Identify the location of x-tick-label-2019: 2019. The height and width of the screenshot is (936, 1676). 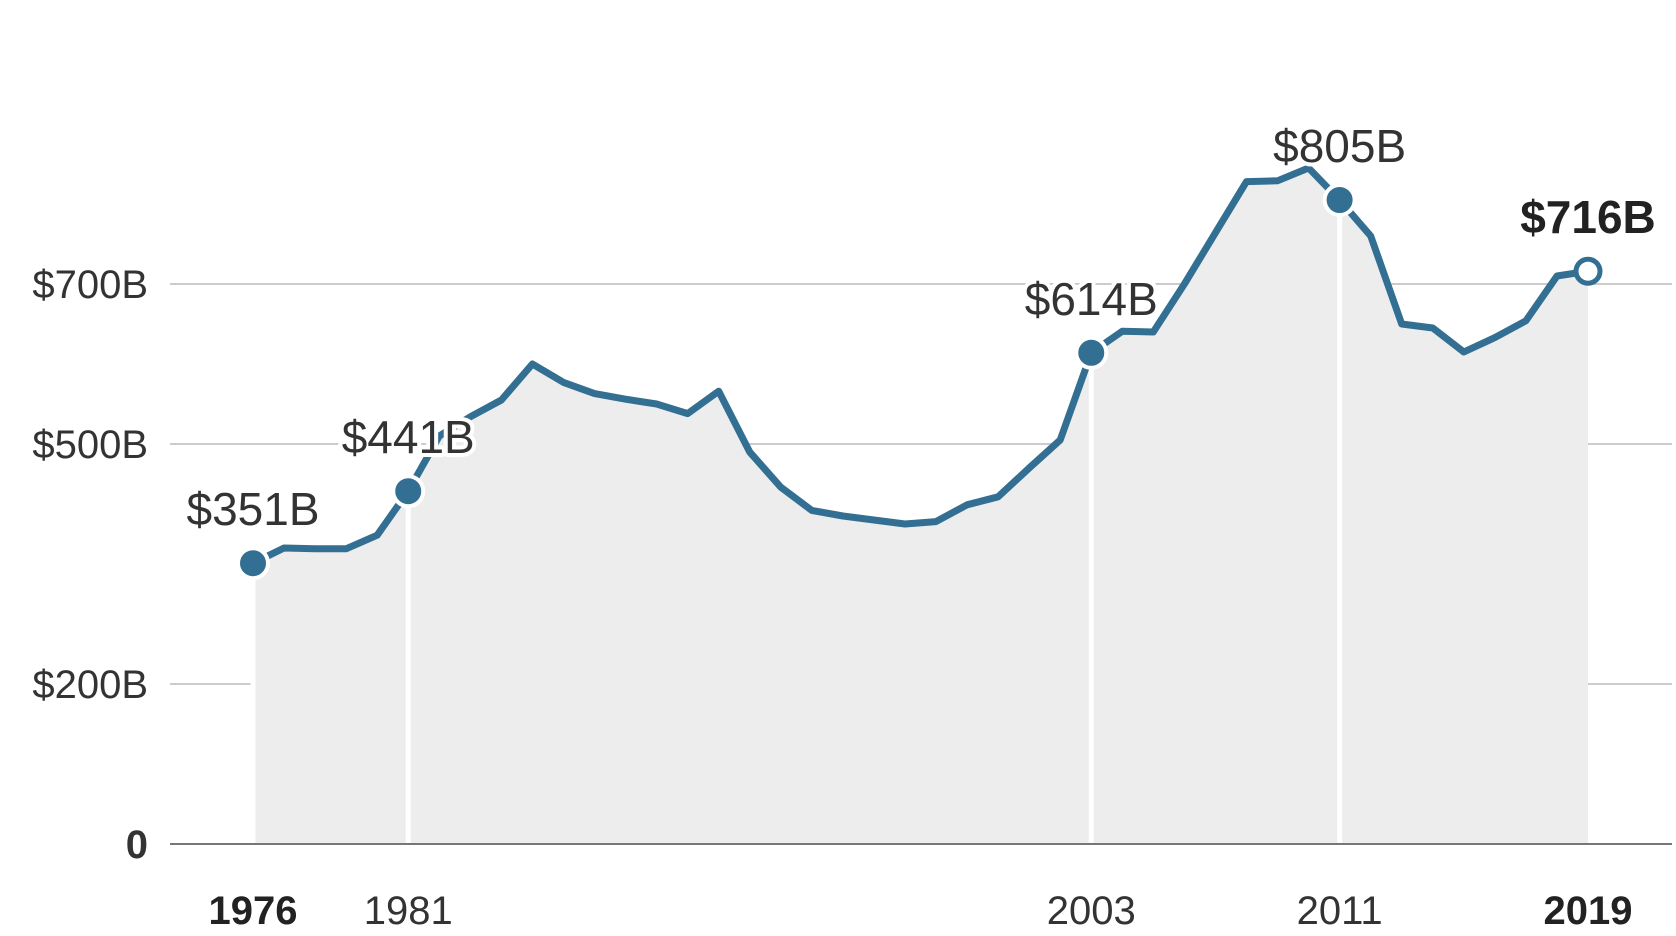
(1588, 911).